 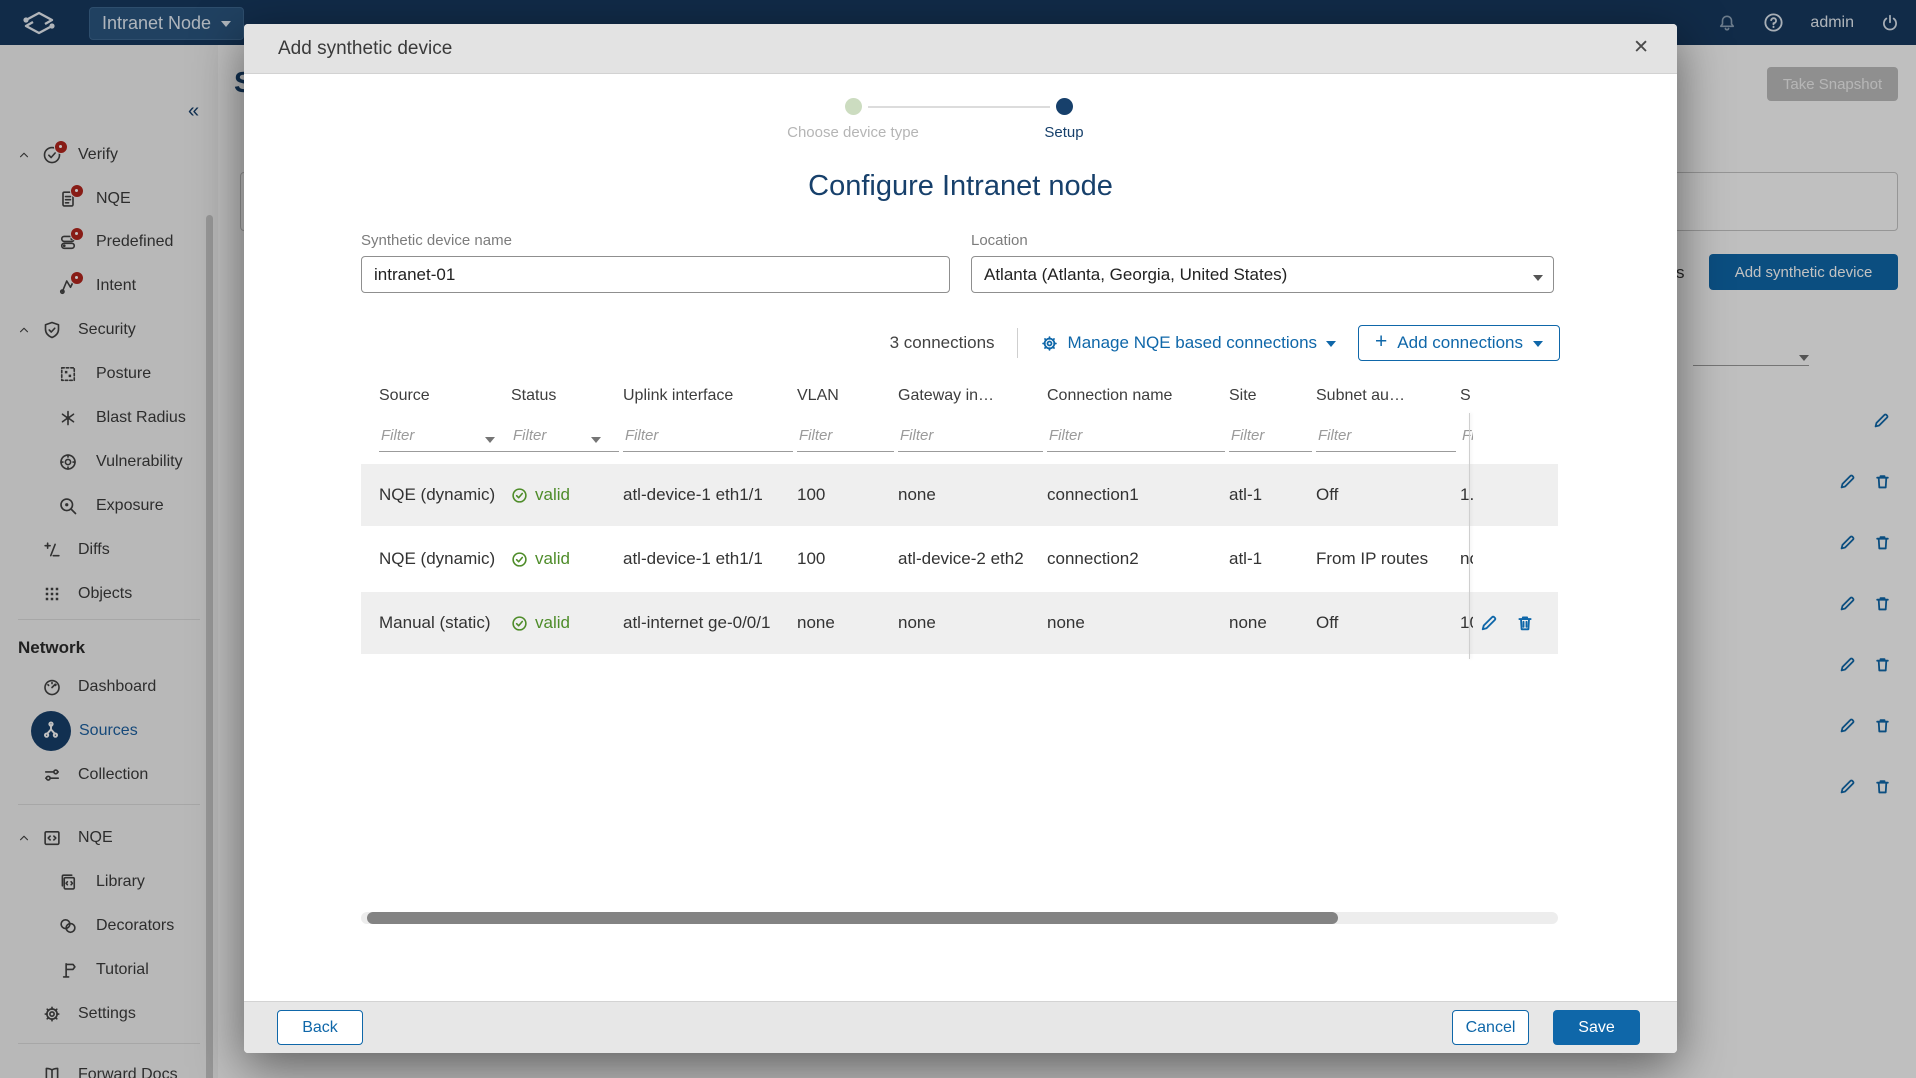 I want to click on sidebar-item-dashboard: Dashboard, so click(x=130, y=687).